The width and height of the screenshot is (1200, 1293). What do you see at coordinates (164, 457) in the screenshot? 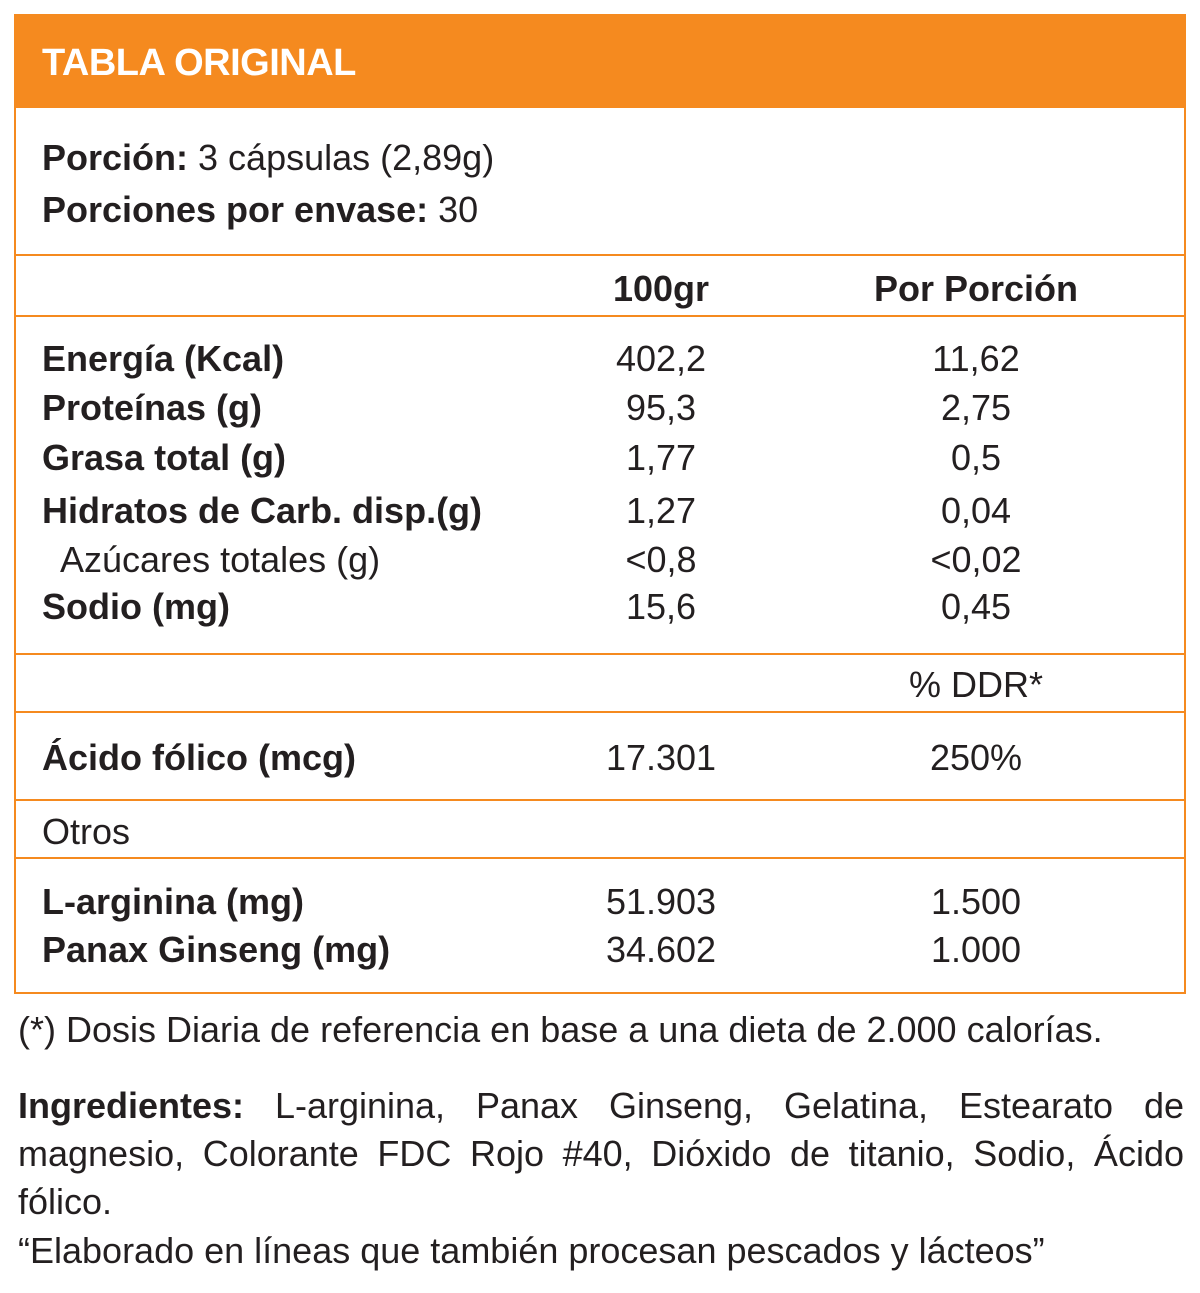
I see `nutrient-name: Grasa total (g)` at bounding box center [164, 457].